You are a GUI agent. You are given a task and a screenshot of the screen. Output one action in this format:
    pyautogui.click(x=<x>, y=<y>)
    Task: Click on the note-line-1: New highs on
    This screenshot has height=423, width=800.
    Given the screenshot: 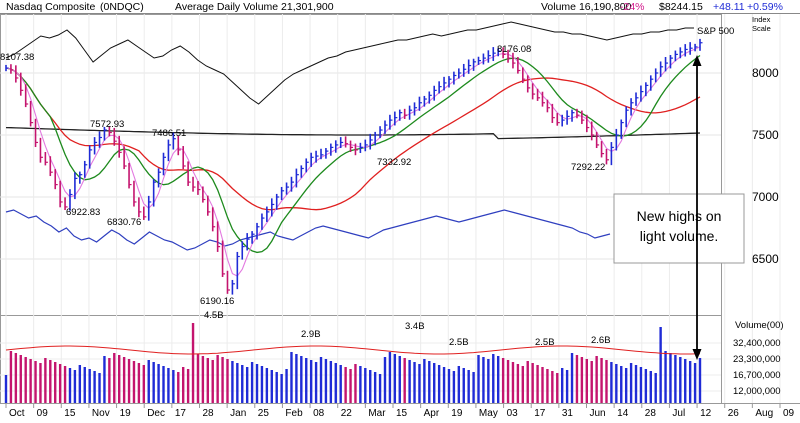 What is the action you would take?
    pyautogui.click(x=679, y=216)
    